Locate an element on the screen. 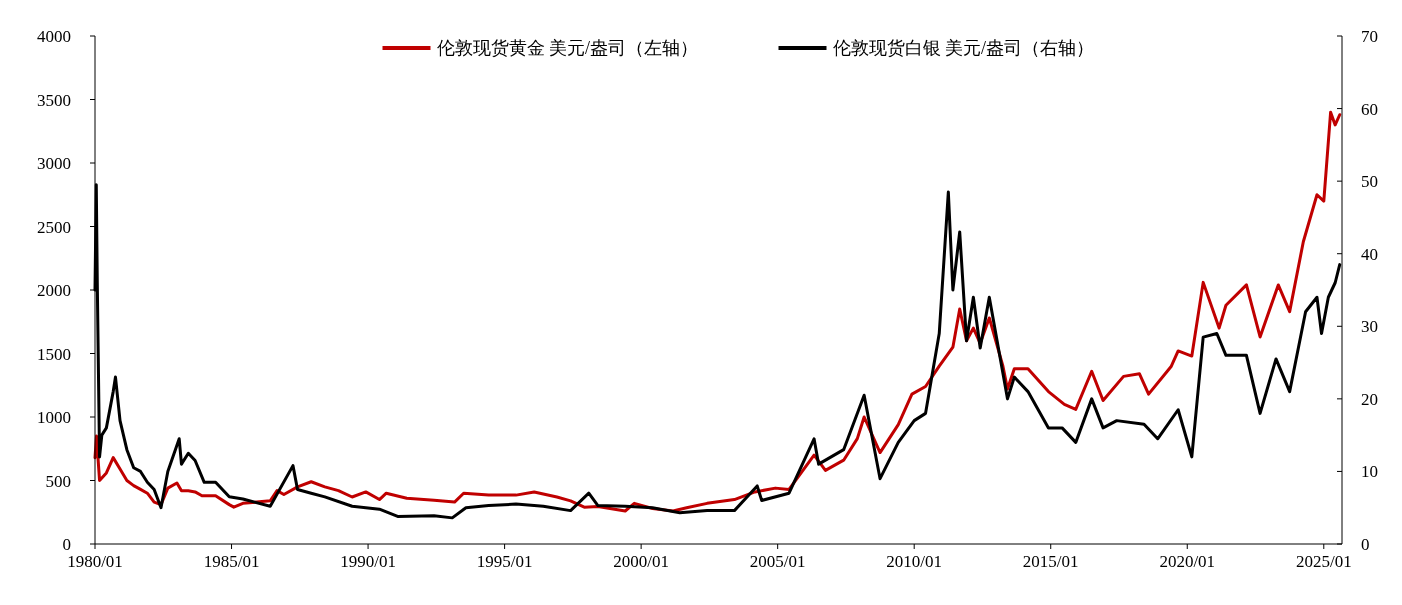 The width and height of the screenshot is (1402, 605). y2-tick-label: 30 is located at coordinates (1369, 327).